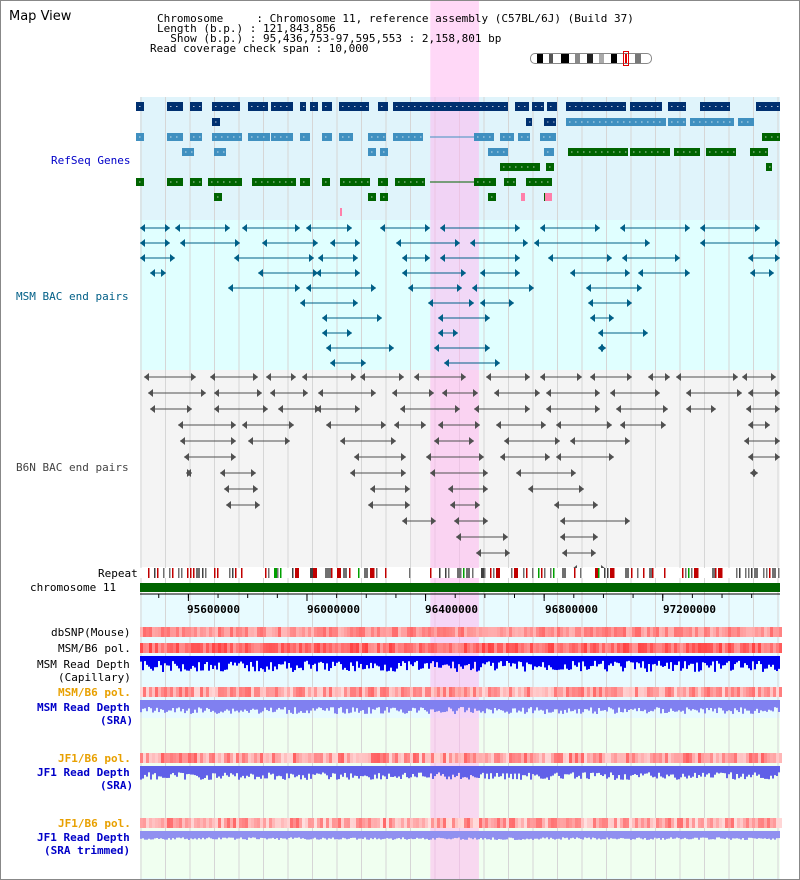  What do you see at coordinates (91, 632) in the screenshot?
I see `dbsnp-track-label: dbSNP(Mouse)` at bounding box center [91, 632].